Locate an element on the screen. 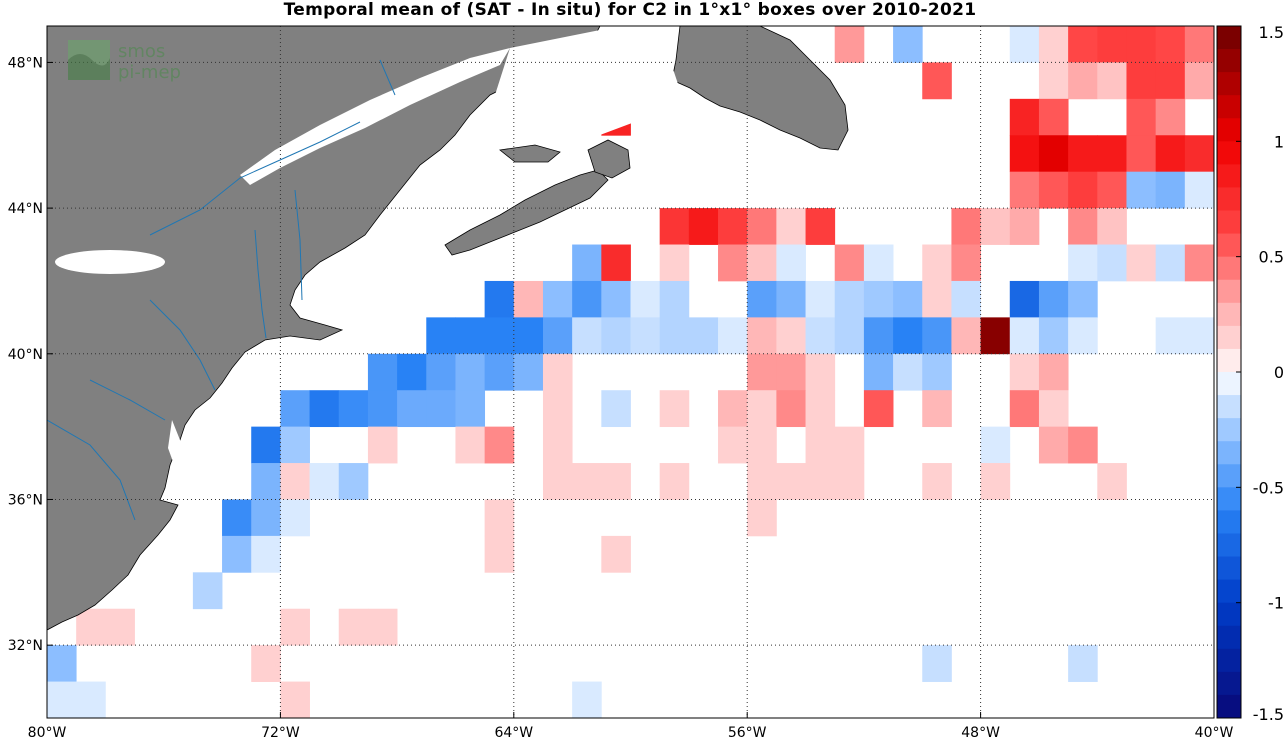  land-prince-edward-island is located at coordinates (530, 153).